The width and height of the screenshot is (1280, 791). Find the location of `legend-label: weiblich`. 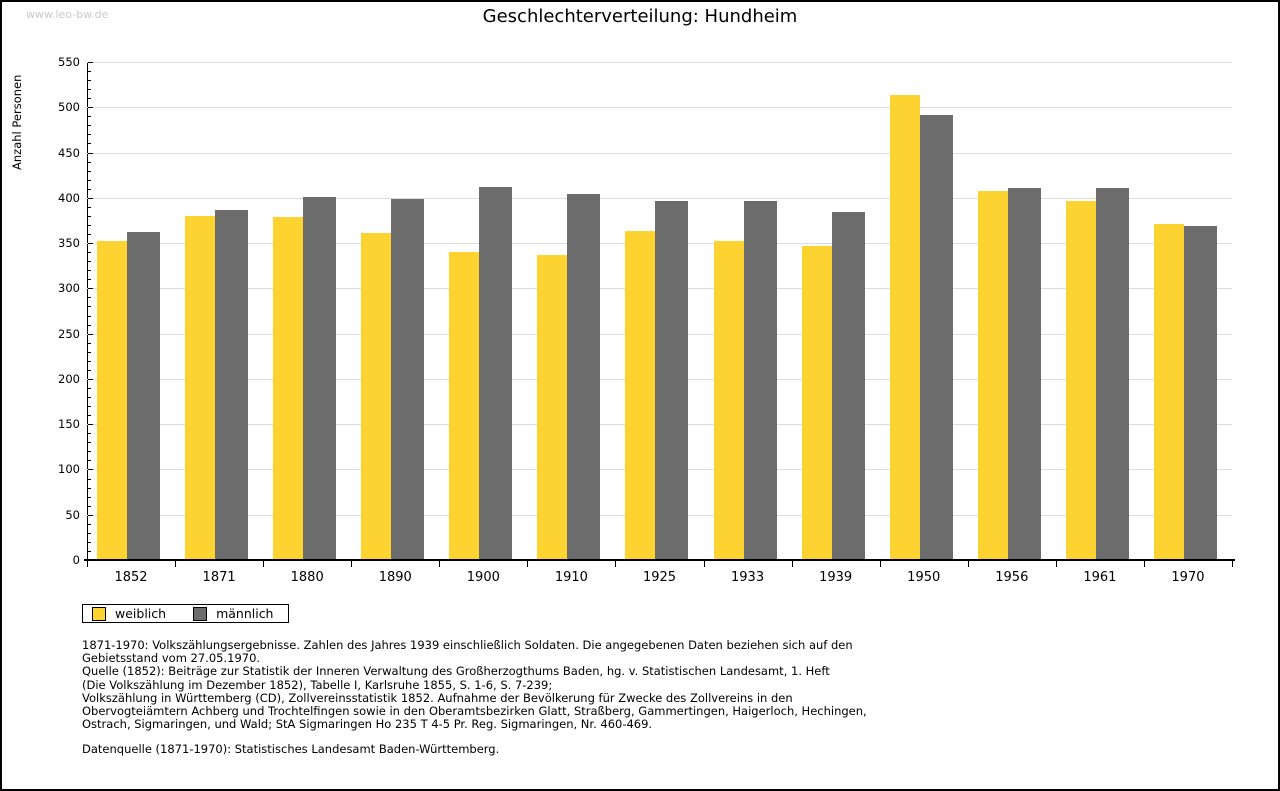

legend-label: weiblich is located at coordinates (141, 613).